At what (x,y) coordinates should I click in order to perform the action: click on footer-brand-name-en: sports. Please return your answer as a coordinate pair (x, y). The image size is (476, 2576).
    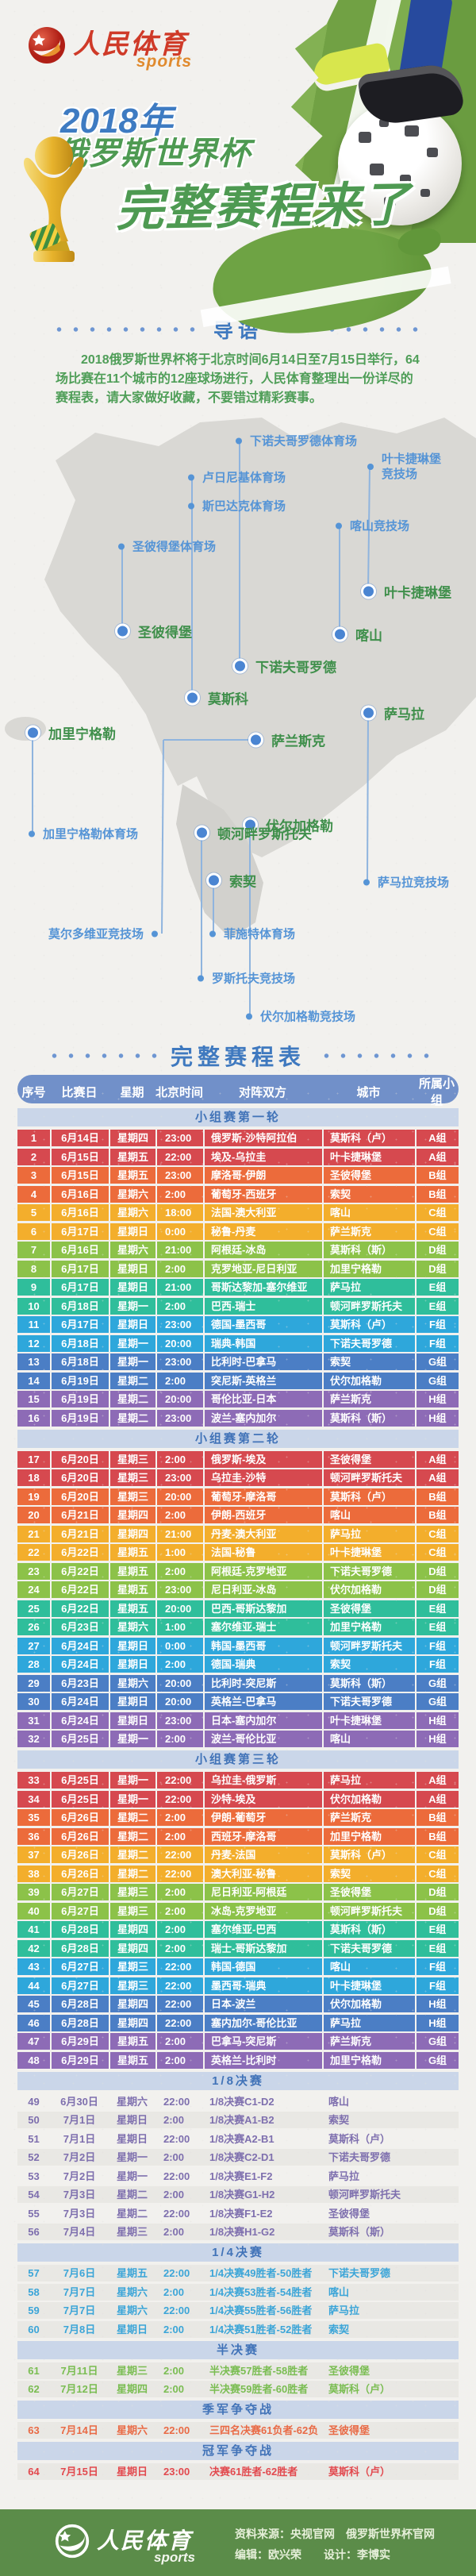
    Looking at the image, I should click on (175, 2557).